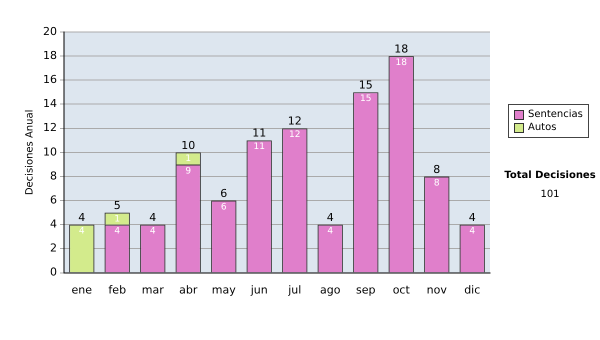 Image resolution: width=600 pixels, height=340 pixels. What do you see at coordinates (53, 175) in the screenshot?
I see `y-tick-label: 8` at bounding box center [53, 175].